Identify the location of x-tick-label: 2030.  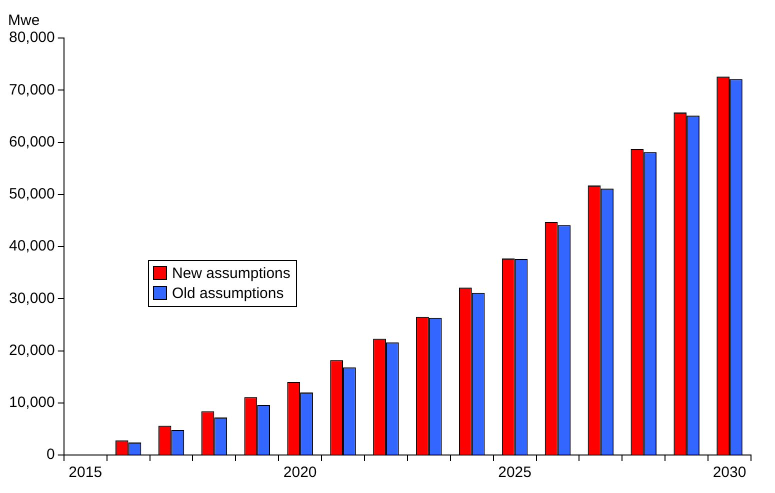
(729, 473).